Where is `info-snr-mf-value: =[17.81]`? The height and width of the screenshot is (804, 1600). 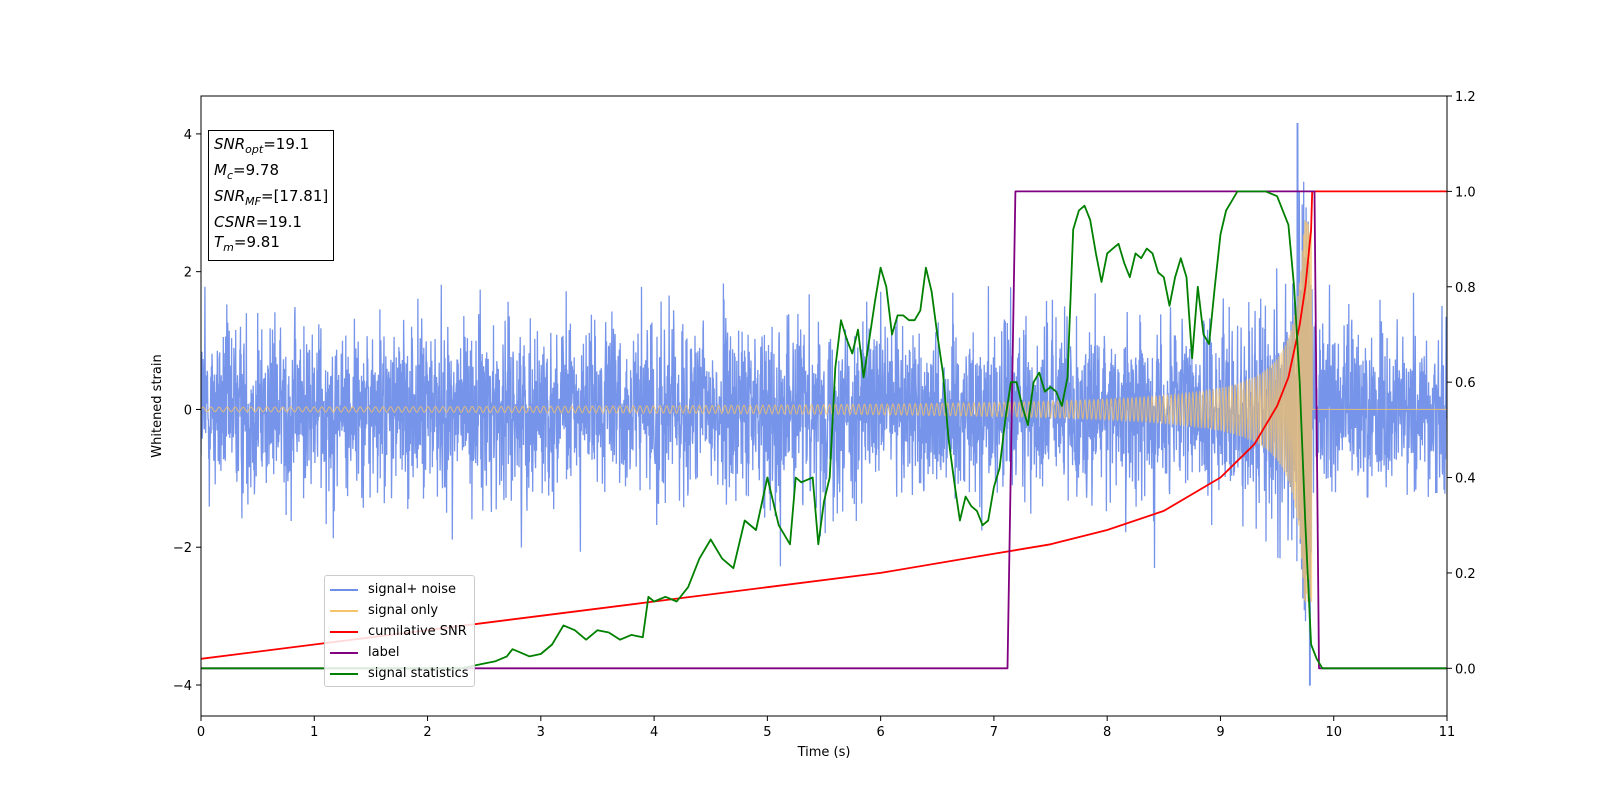 info-snr-mf-value: =[17.81] is located at coordinates (295, 196).